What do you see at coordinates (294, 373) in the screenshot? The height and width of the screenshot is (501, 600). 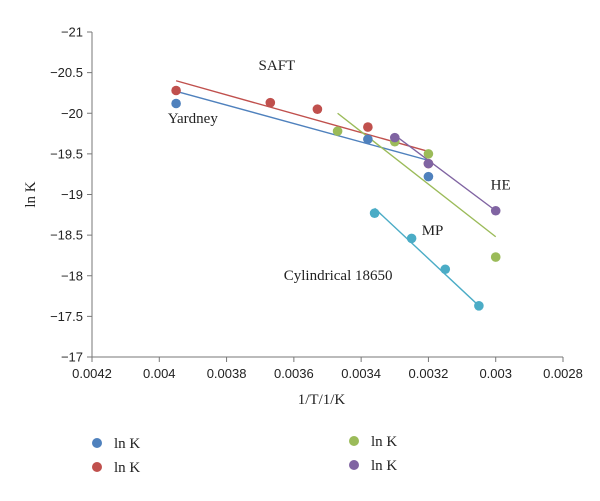 I see `x-tick-label: 0.0036` at bounding box center [294, 373].